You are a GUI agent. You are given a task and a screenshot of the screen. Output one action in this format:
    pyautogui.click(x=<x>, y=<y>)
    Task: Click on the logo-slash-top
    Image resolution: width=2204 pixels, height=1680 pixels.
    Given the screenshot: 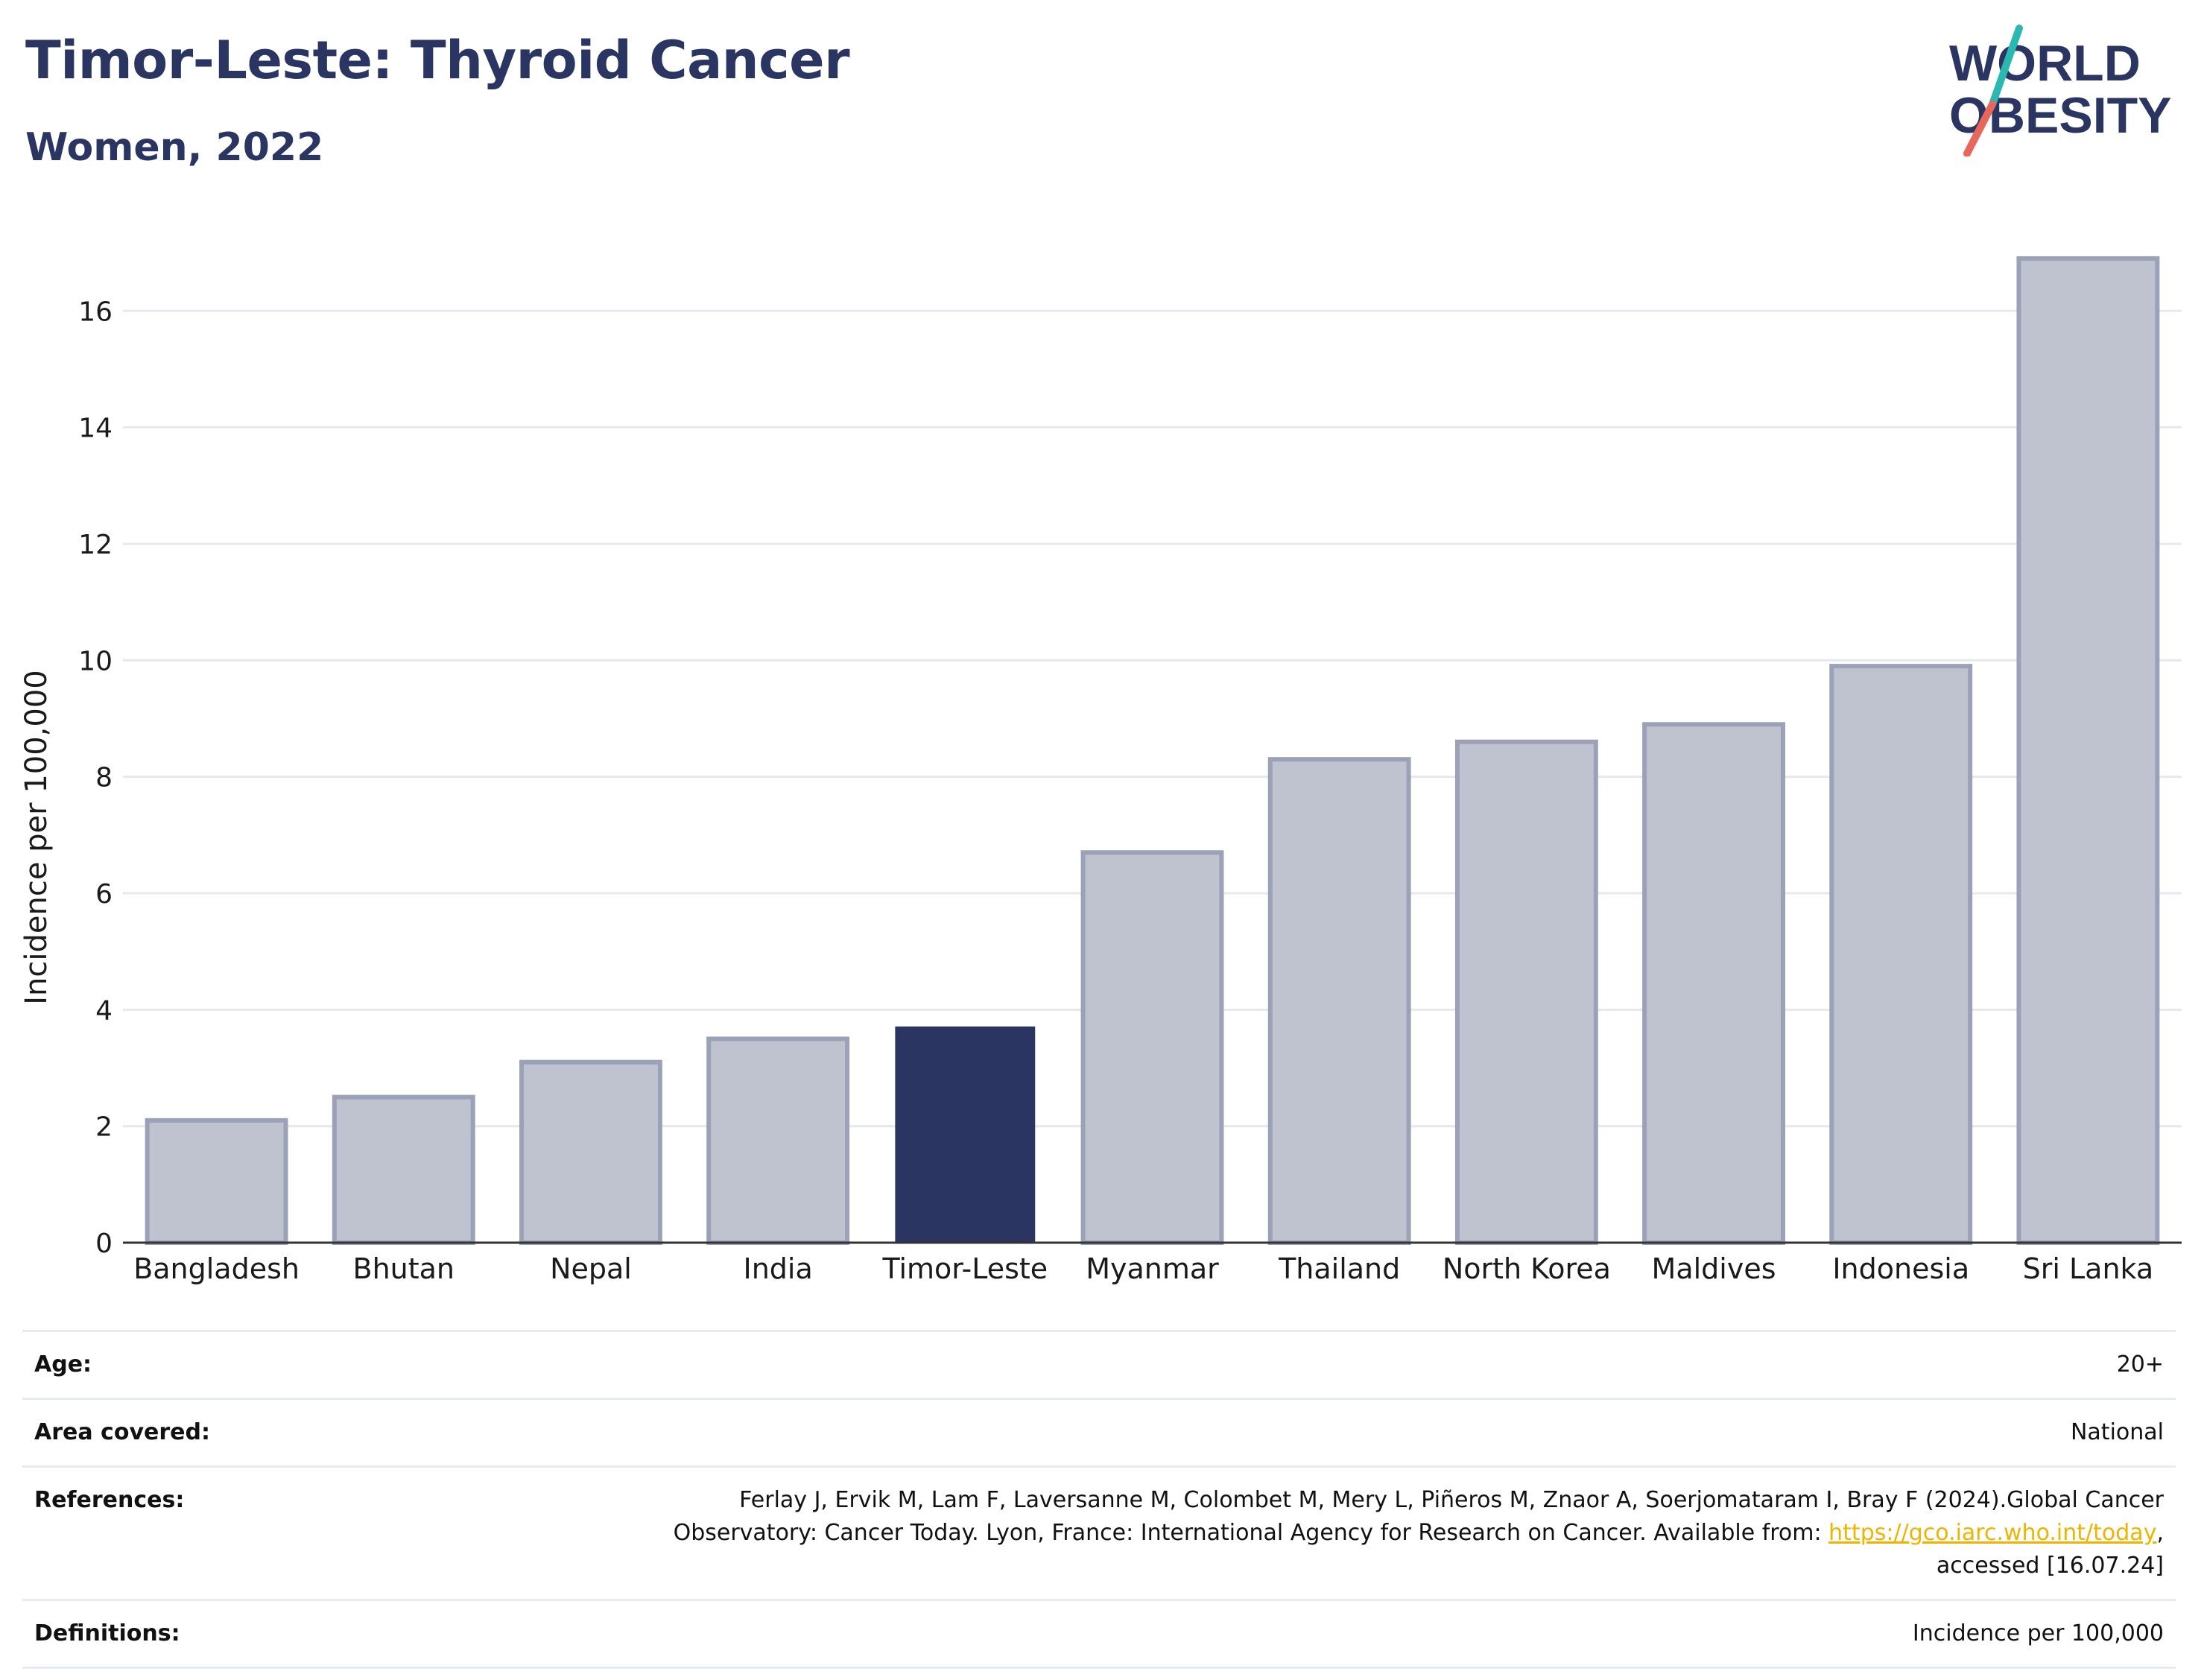 What is the action you would take?
    pyautogui.click(x=2006, y=66)
    